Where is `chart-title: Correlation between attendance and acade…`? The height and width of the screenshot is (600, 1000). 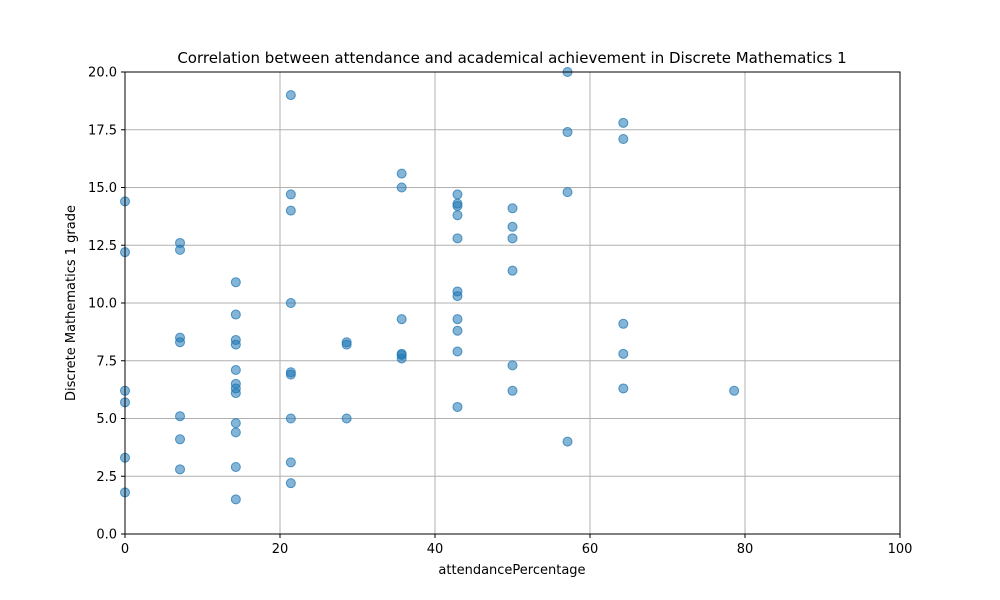 chart-title: Correlation between attendance and acade… is located at coordinates (511, 58).